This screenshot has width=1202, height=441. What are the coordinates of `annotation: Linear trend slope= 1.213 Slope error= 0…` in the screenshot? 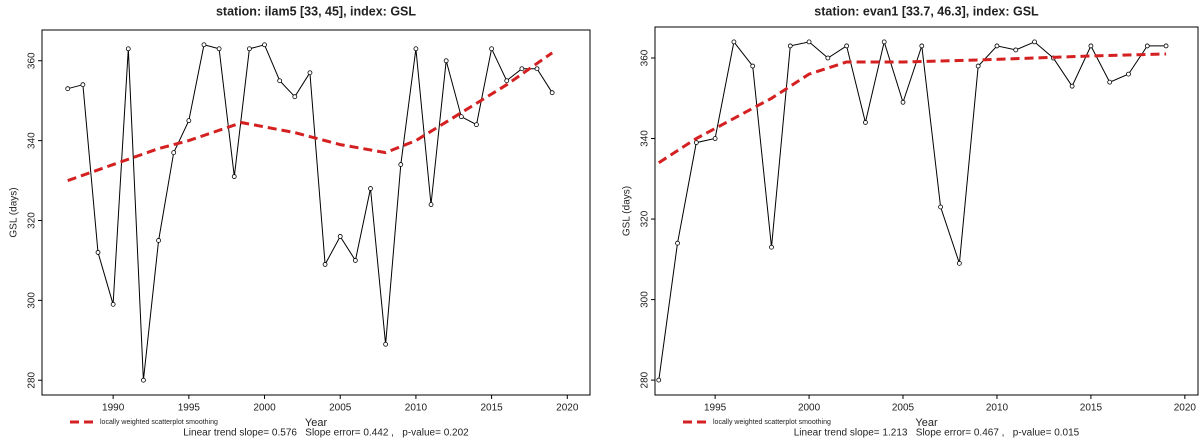 It's located at (937, 433).